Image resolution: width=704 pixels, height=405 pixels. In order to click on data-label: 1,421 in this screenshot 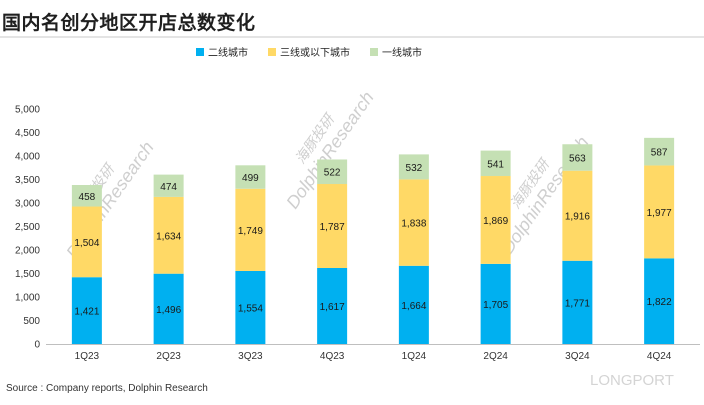, I will do `click(86, 312)`.